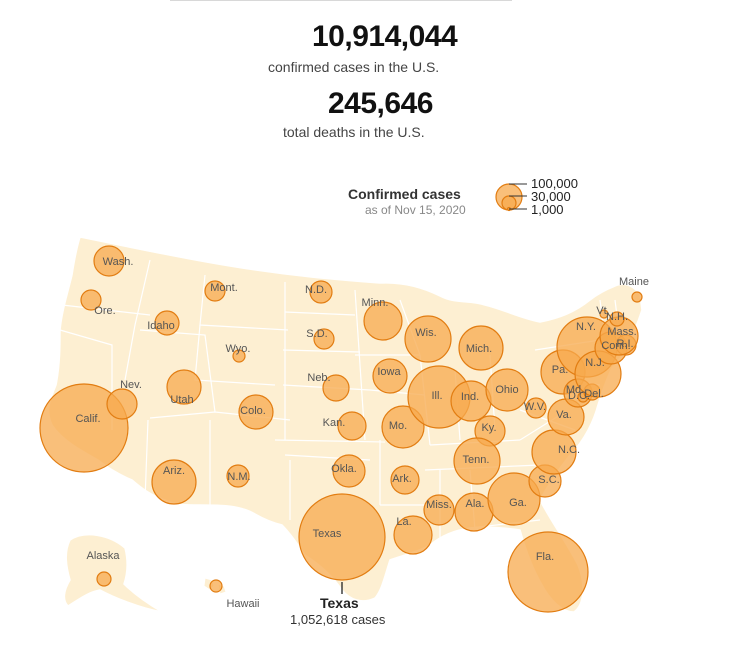 This screenshot has width=733, height=652. Describe the element at coordinates (437, 396) in the screenshot. I see `label-ill: Ill.` at that location.